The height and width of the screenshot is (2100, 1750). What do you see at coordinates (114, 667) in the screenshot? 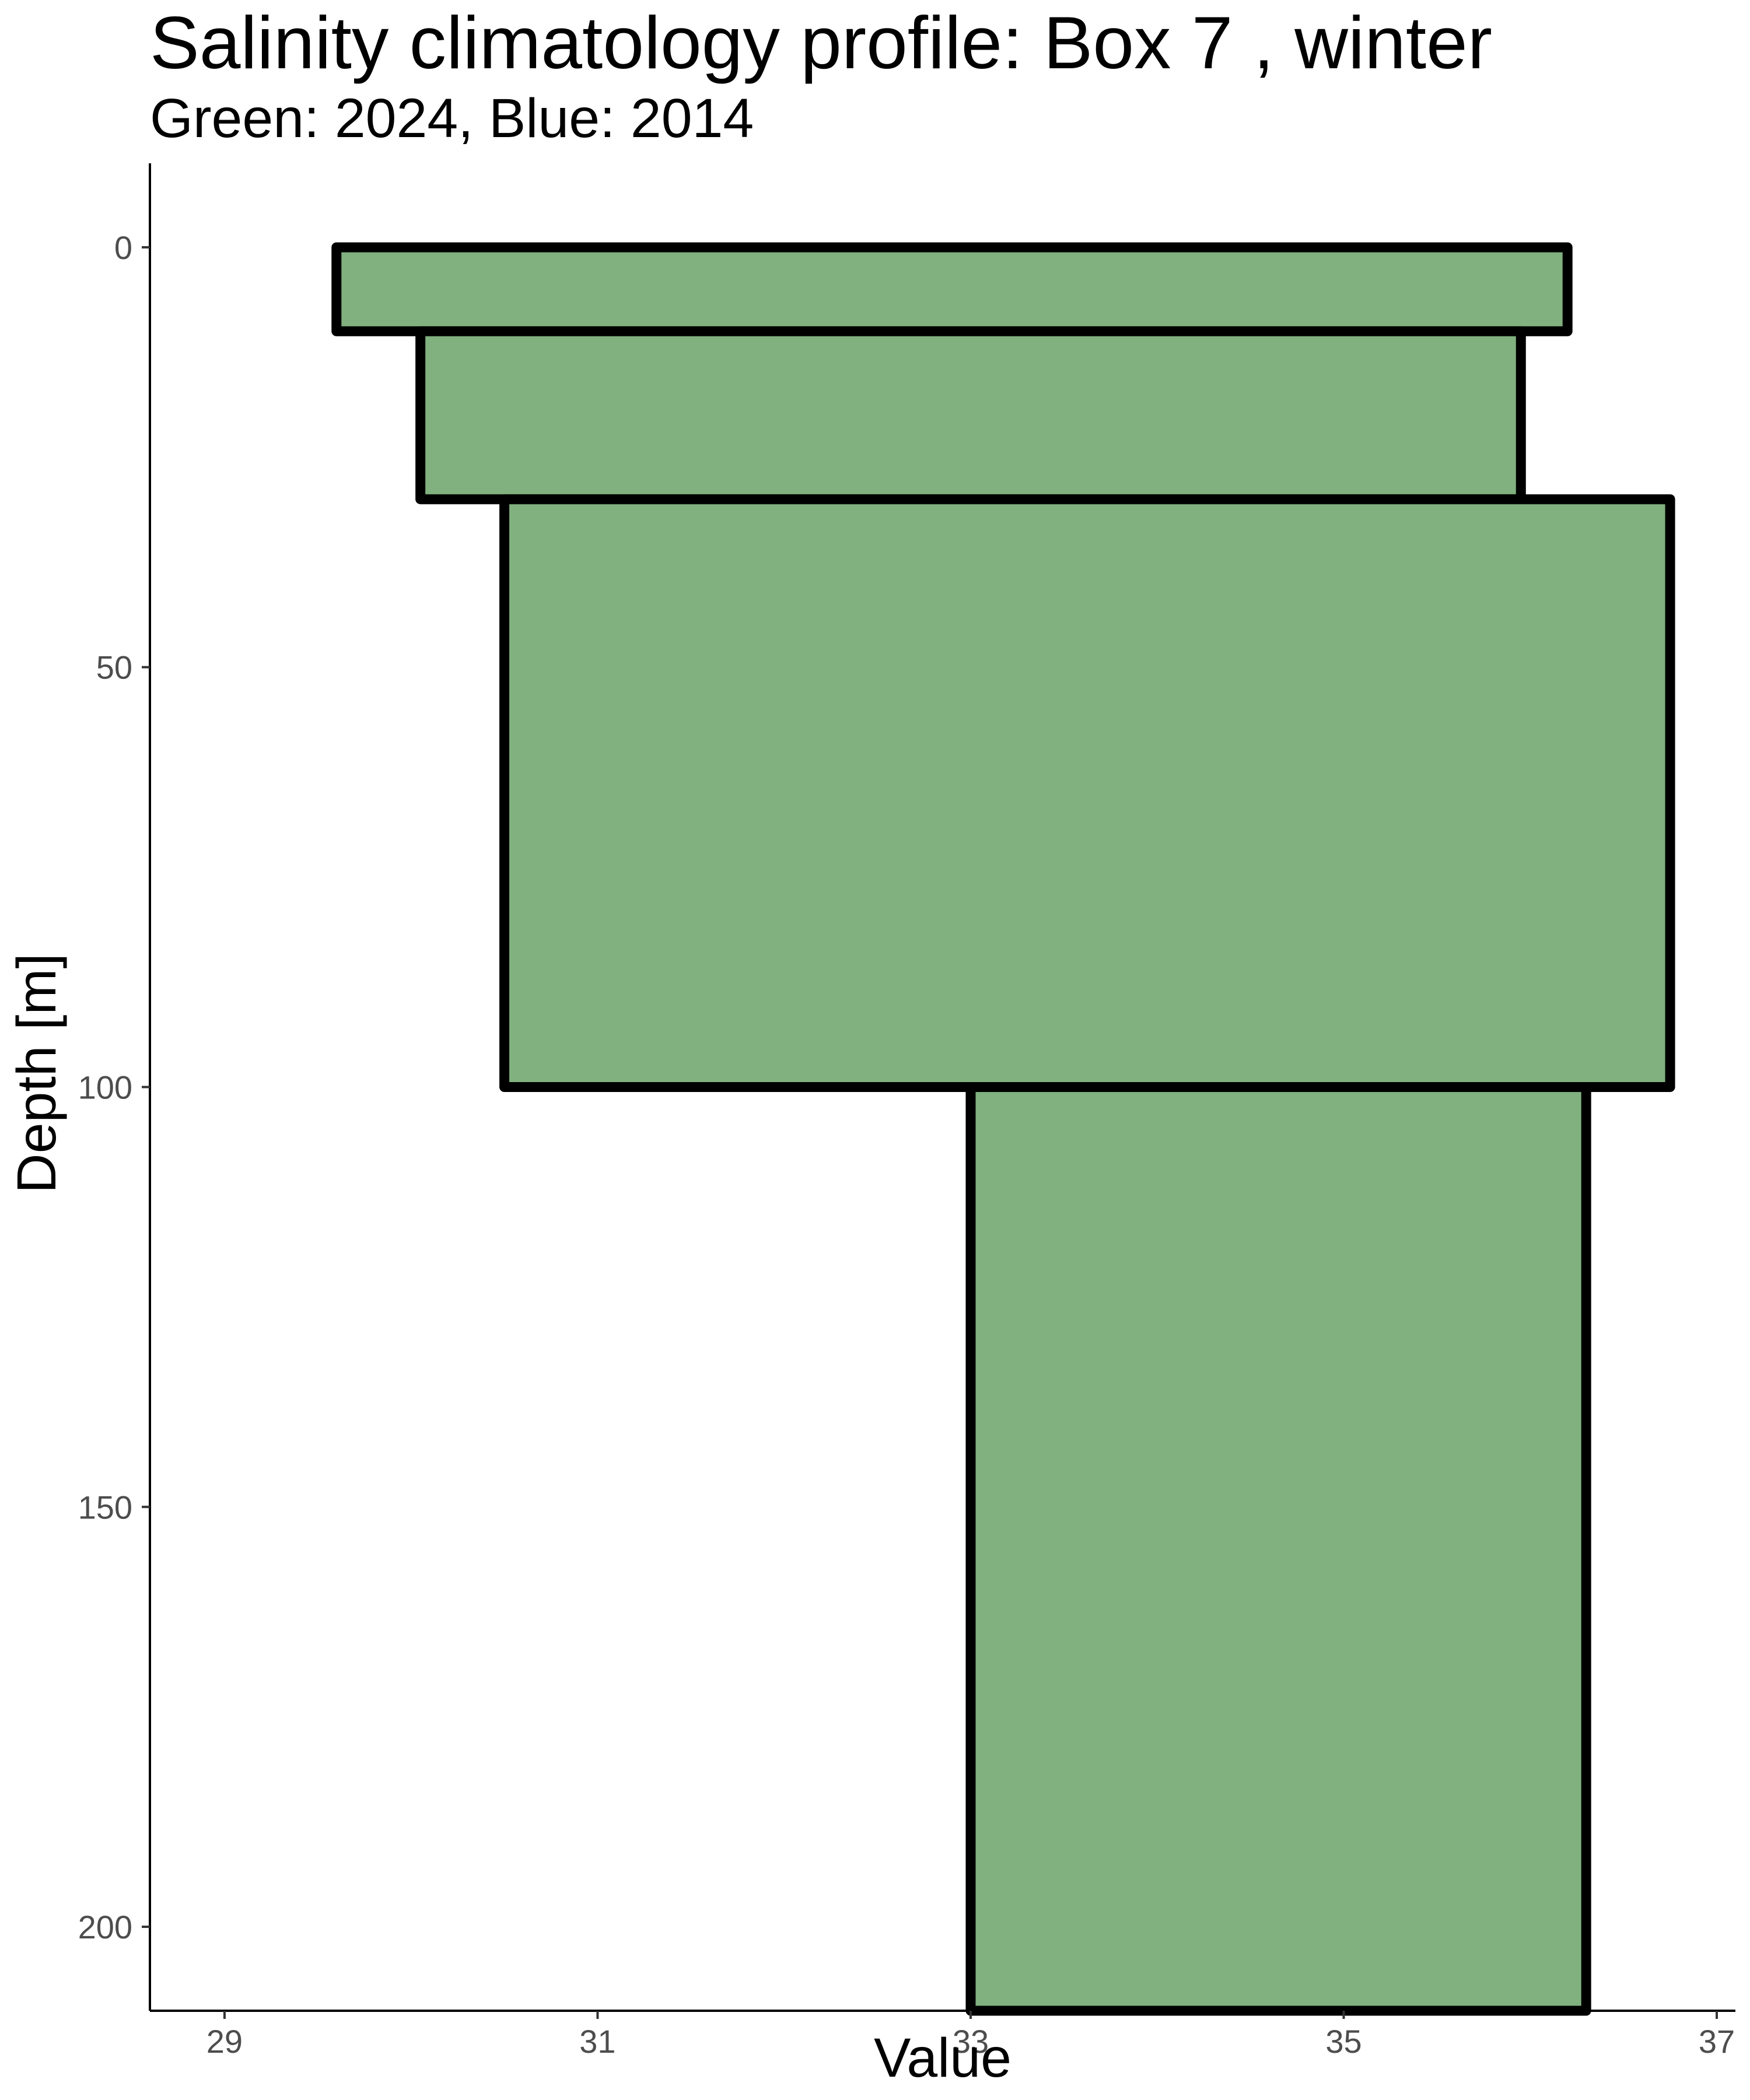
I see `y-tick-label-50: 50` at bounding box center [114, 667].